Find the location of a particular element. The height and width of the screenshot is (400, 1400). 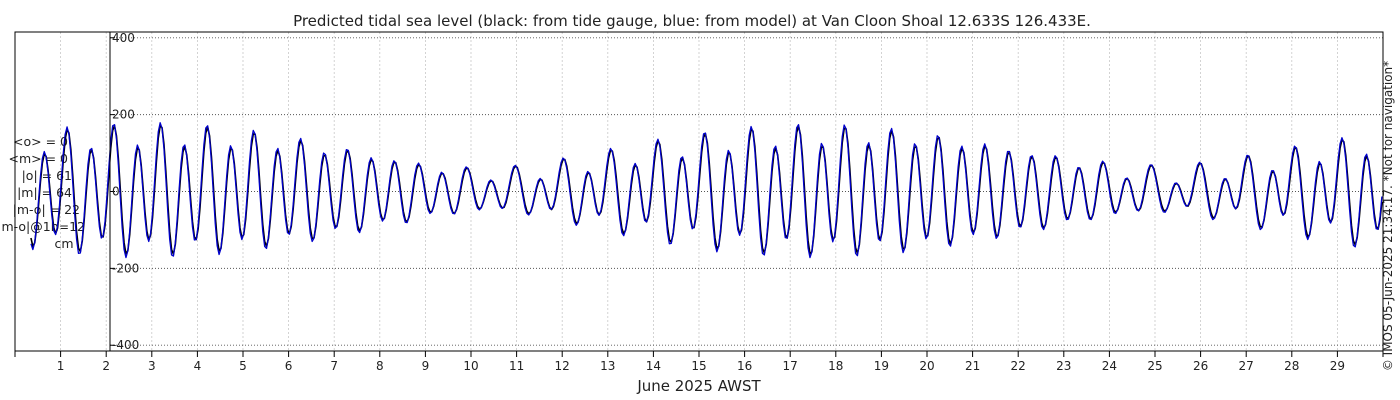

x-tick-label: 23 is located at coordinates (1063, 366).